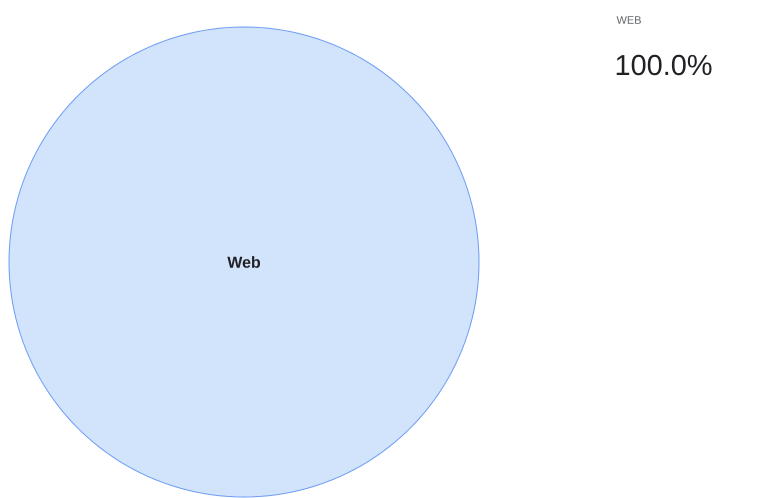 The width and height of the screenshot is (758, 498). What do you see at coordinates (664, 65) in the screenshot?
I see `data-label: 100.0%` at bounding box center [664, 65].